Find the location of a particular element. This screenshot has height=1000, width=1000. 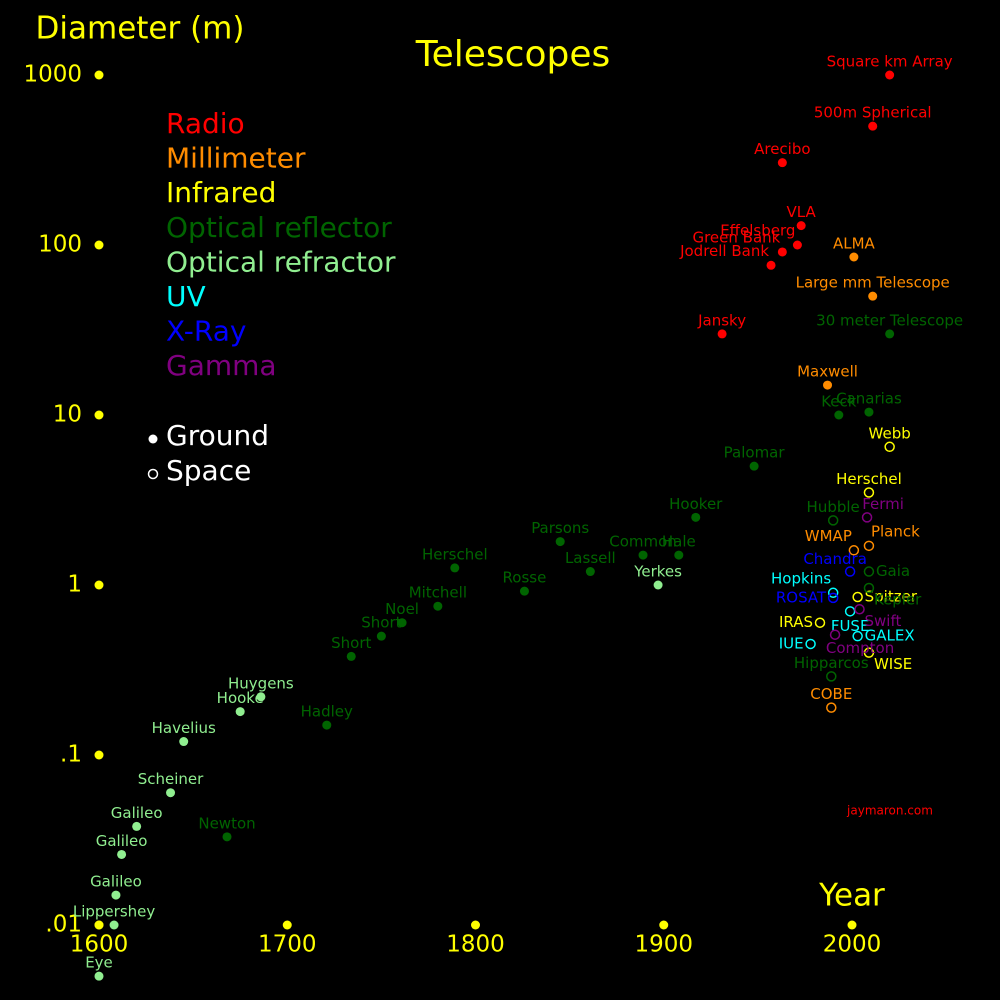

x-tick-label: 1800 is located at coordinates (475, 945).